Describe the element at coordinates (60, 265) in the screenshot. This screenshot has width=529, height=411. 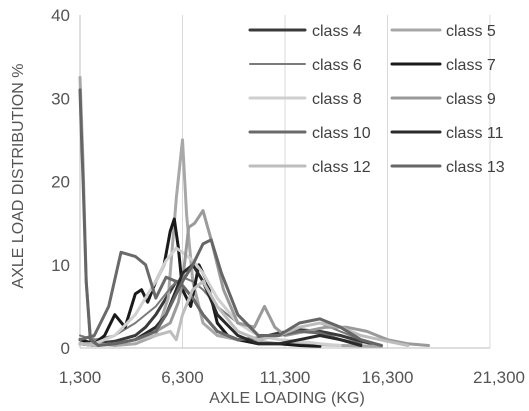
I see `y-tick-label: 10` at that location.